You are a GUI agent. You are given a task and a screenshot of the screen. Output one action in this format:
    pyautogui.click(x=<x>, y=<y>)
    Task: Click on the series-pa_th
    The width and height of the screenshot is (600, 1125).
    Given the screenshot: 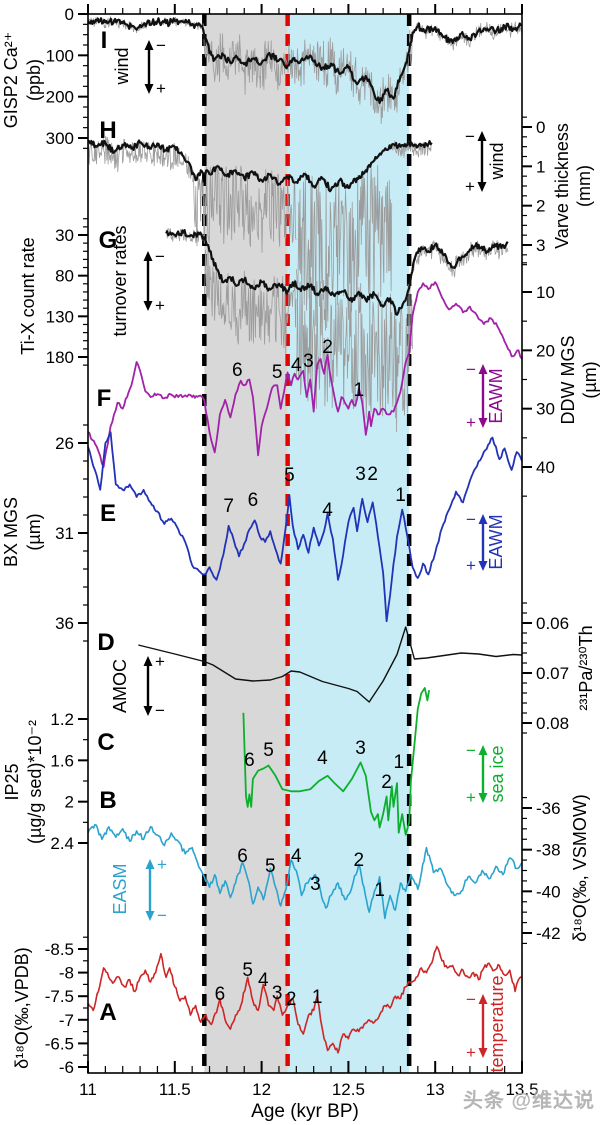 What is the action you would take?
    pyautogui.click(x=330, y=664)
    